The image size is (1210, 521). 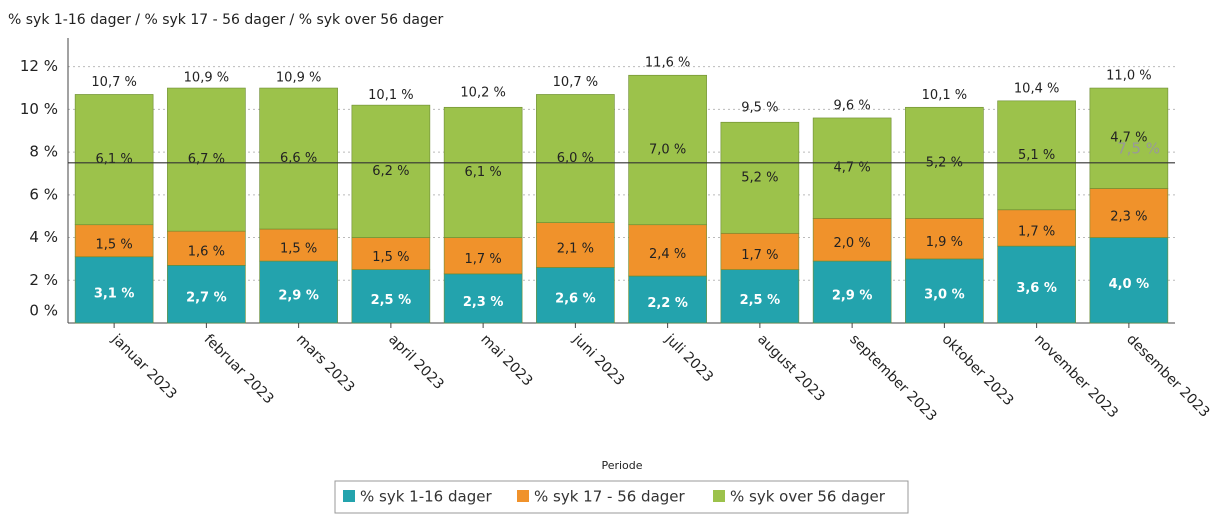 I want to click on x-tick-label: mars 2023, so click(x=325, y=363).